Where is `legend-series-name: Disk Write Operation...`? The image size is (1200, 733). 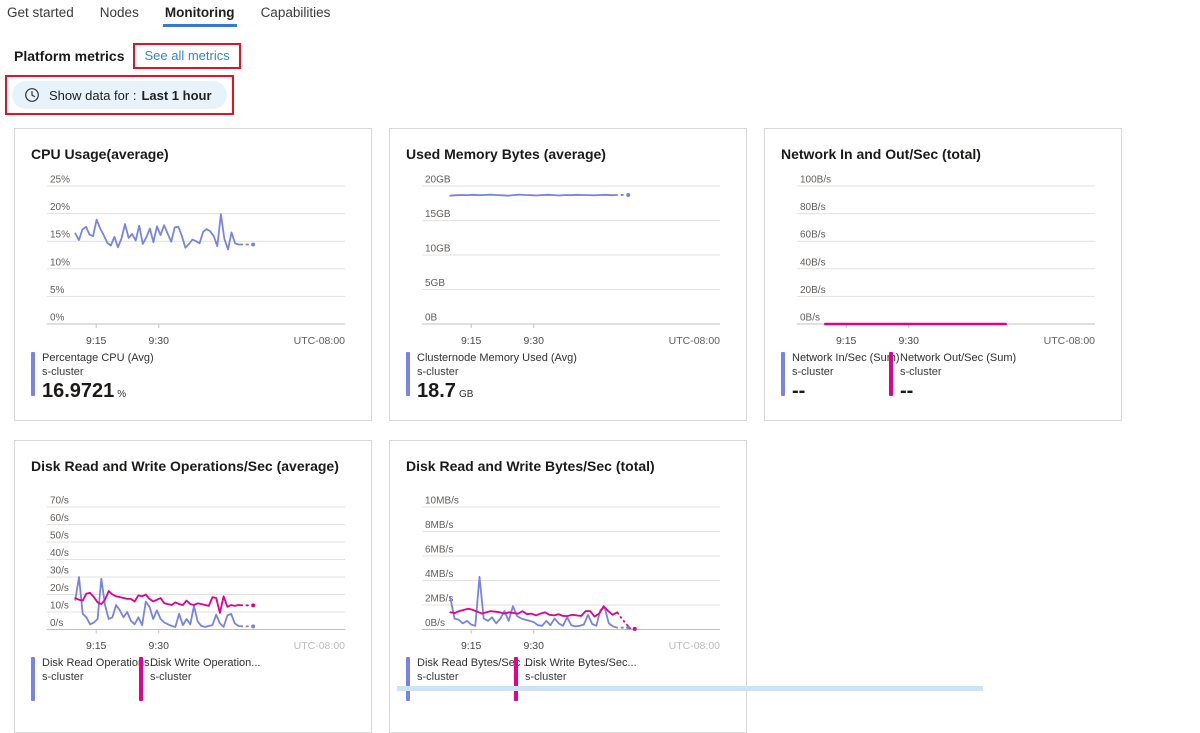
legend-series-name: Disk Write Operation... is located at coordinates (205, 663).